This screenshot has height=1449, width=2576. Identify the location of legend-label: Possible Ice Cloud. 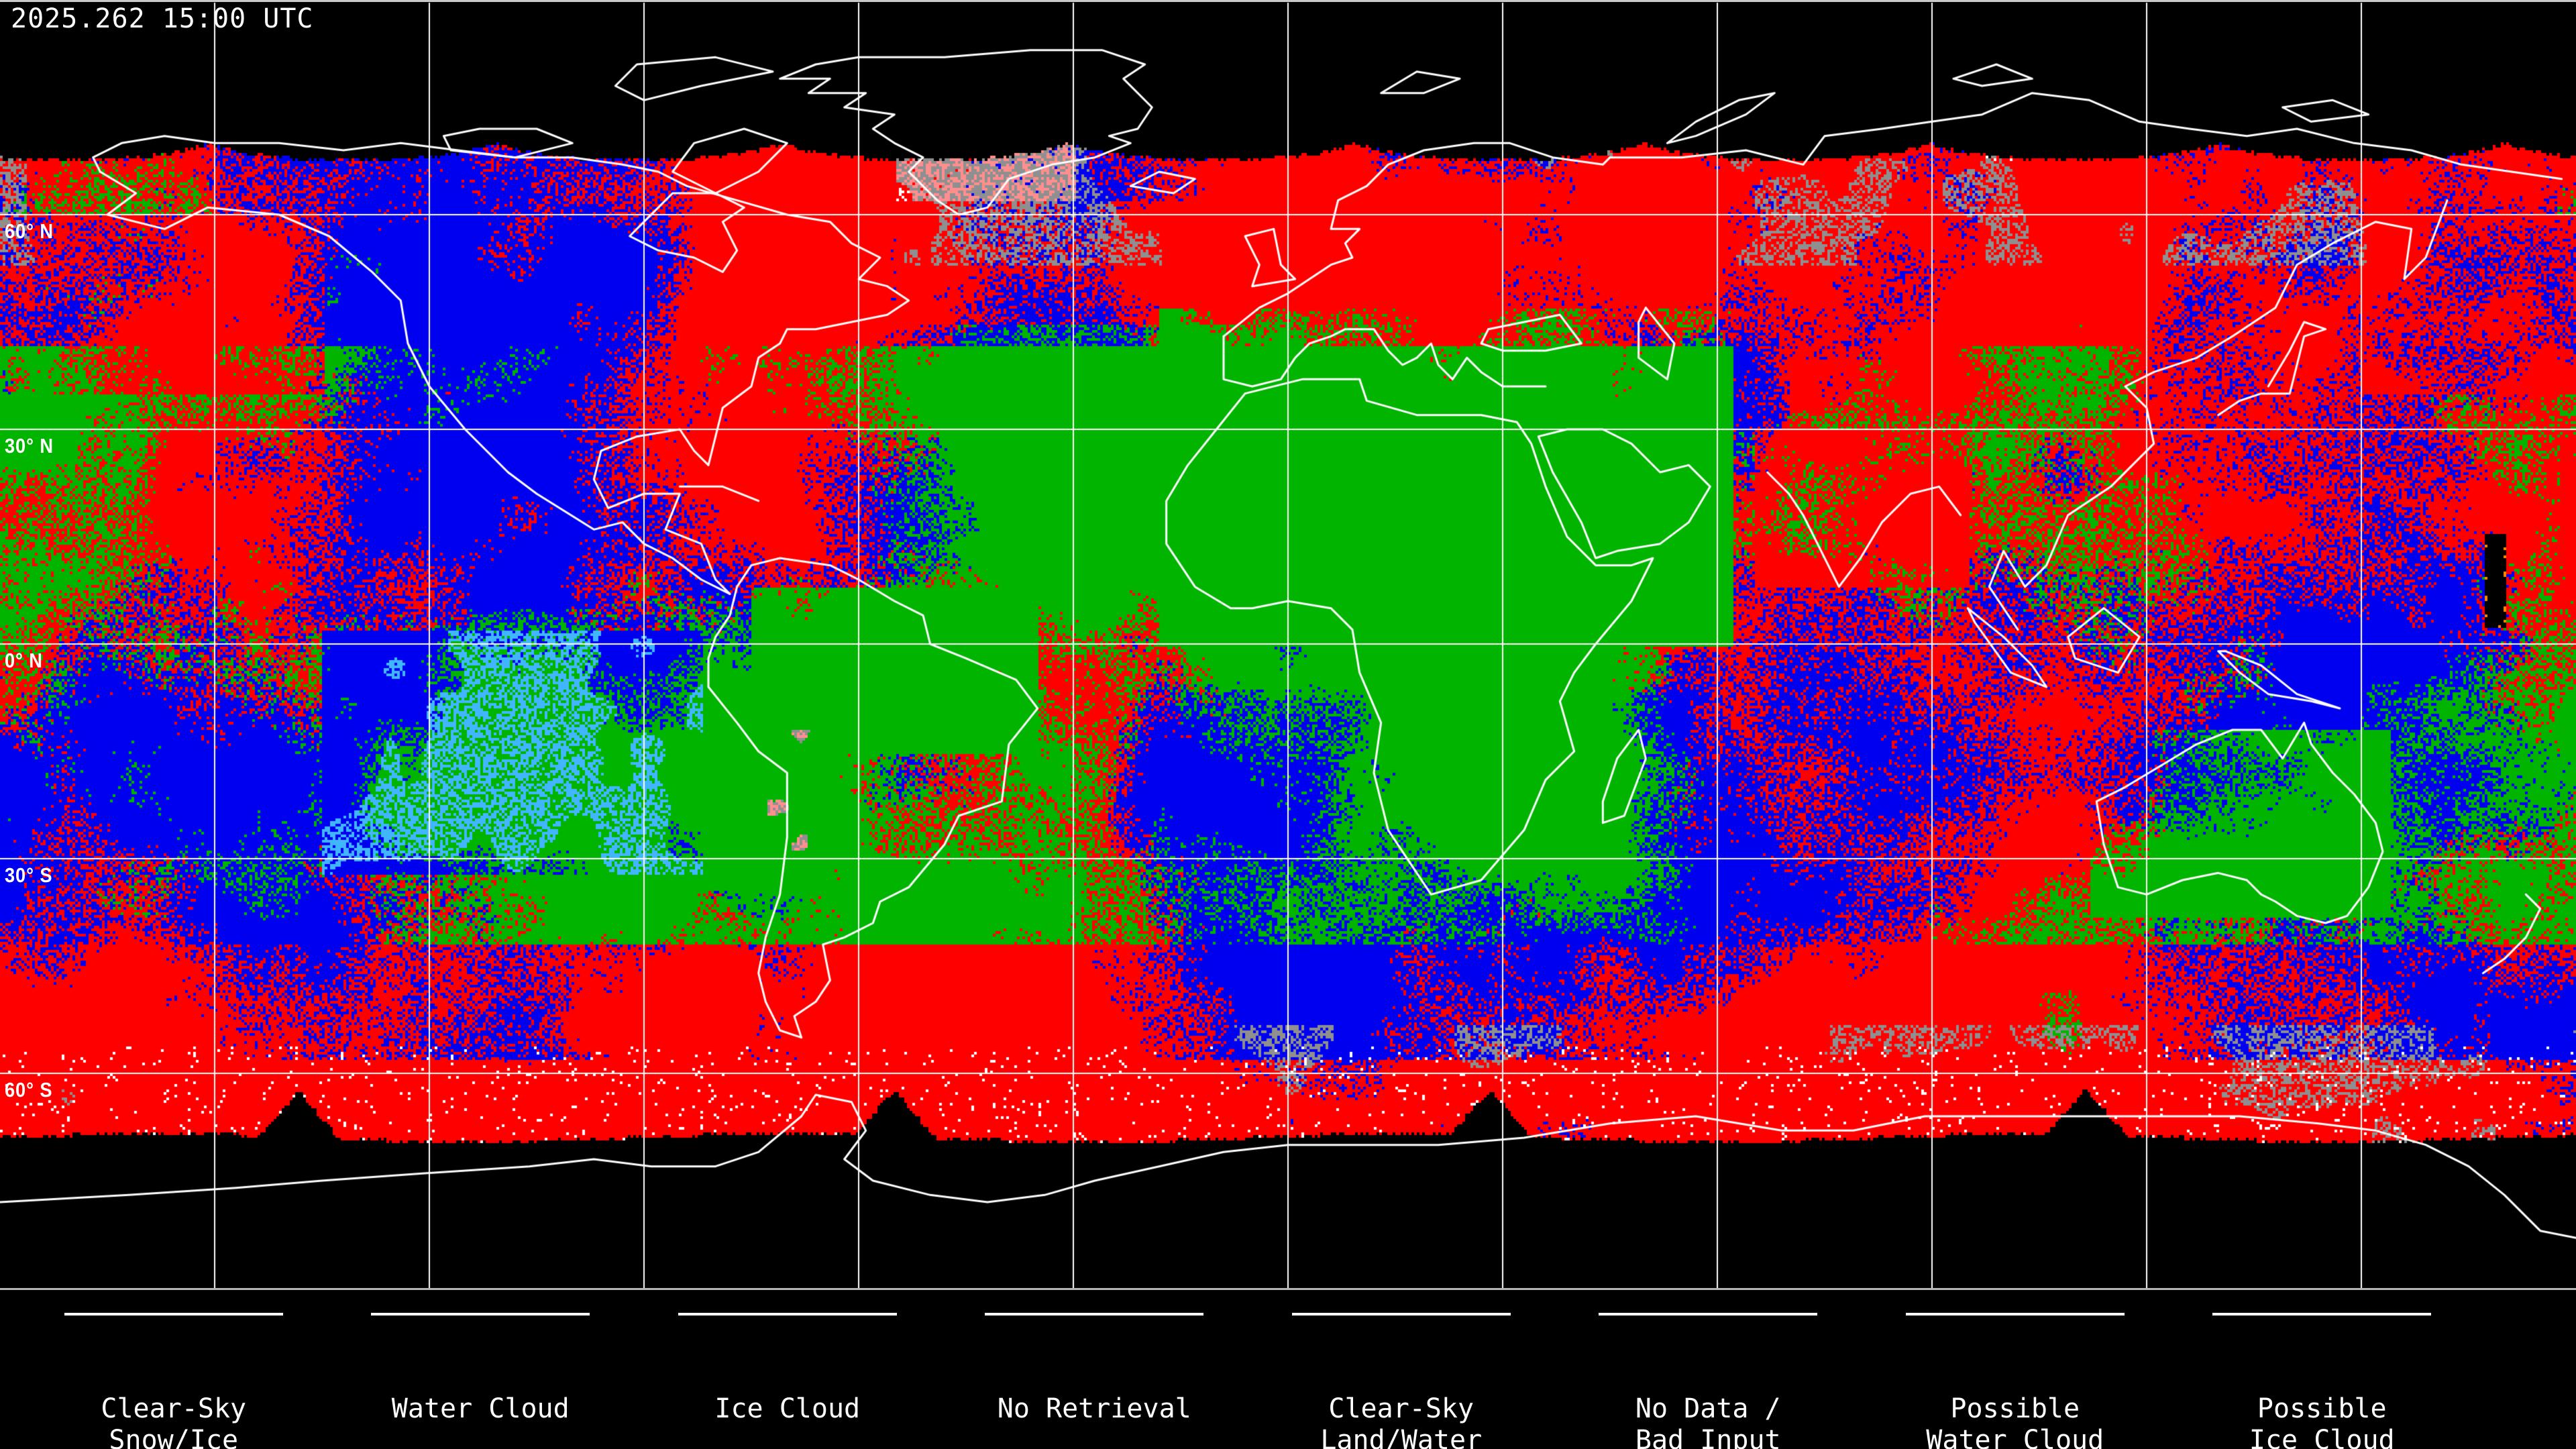
(2322, 1421).